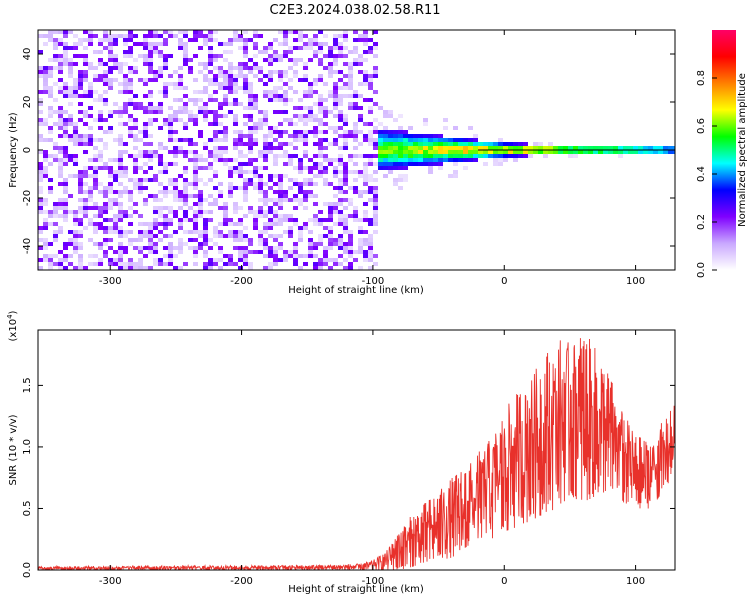 The width and height of the screenshot is (750, 600). Describe the element at coordinates (110, 581) in the screenshot. I see `x-tick-label: -300` at that location.